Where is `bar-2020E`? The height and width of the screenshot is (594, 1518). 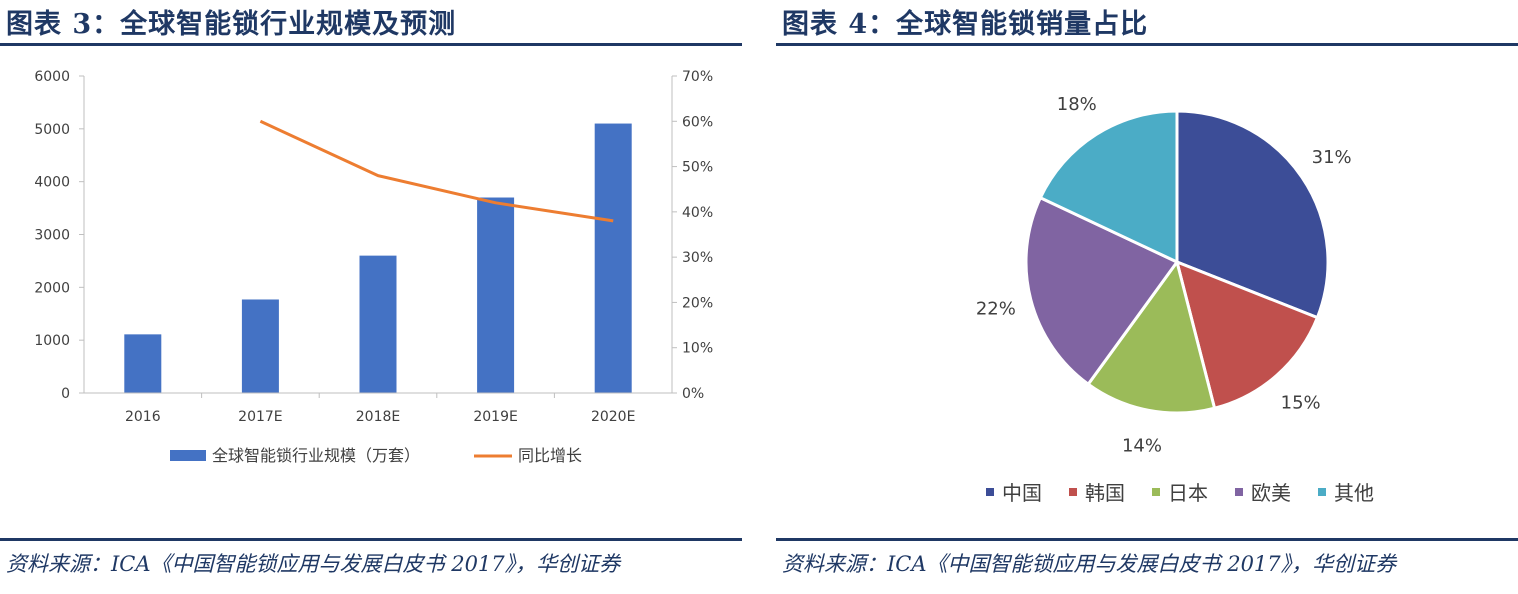
bar-2020E is located at coordinates (613, 258).